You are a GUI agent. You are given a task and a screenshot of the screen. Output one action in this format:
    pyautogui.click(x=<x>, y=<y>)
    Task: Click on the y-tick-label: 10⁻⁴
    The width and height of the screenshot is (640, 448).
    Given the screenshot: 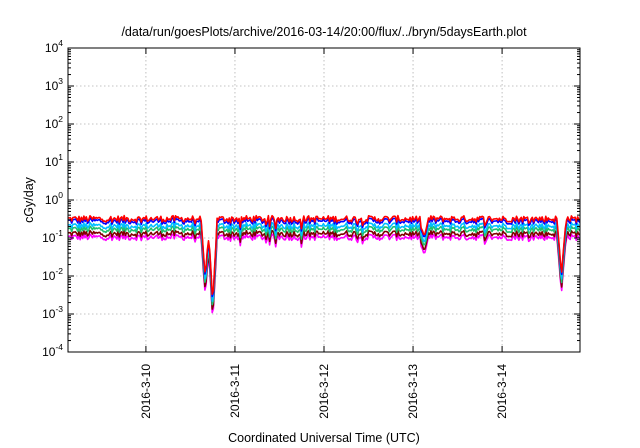 What is the action you would take?
    pyautogui.click(x=52, y=350)
    